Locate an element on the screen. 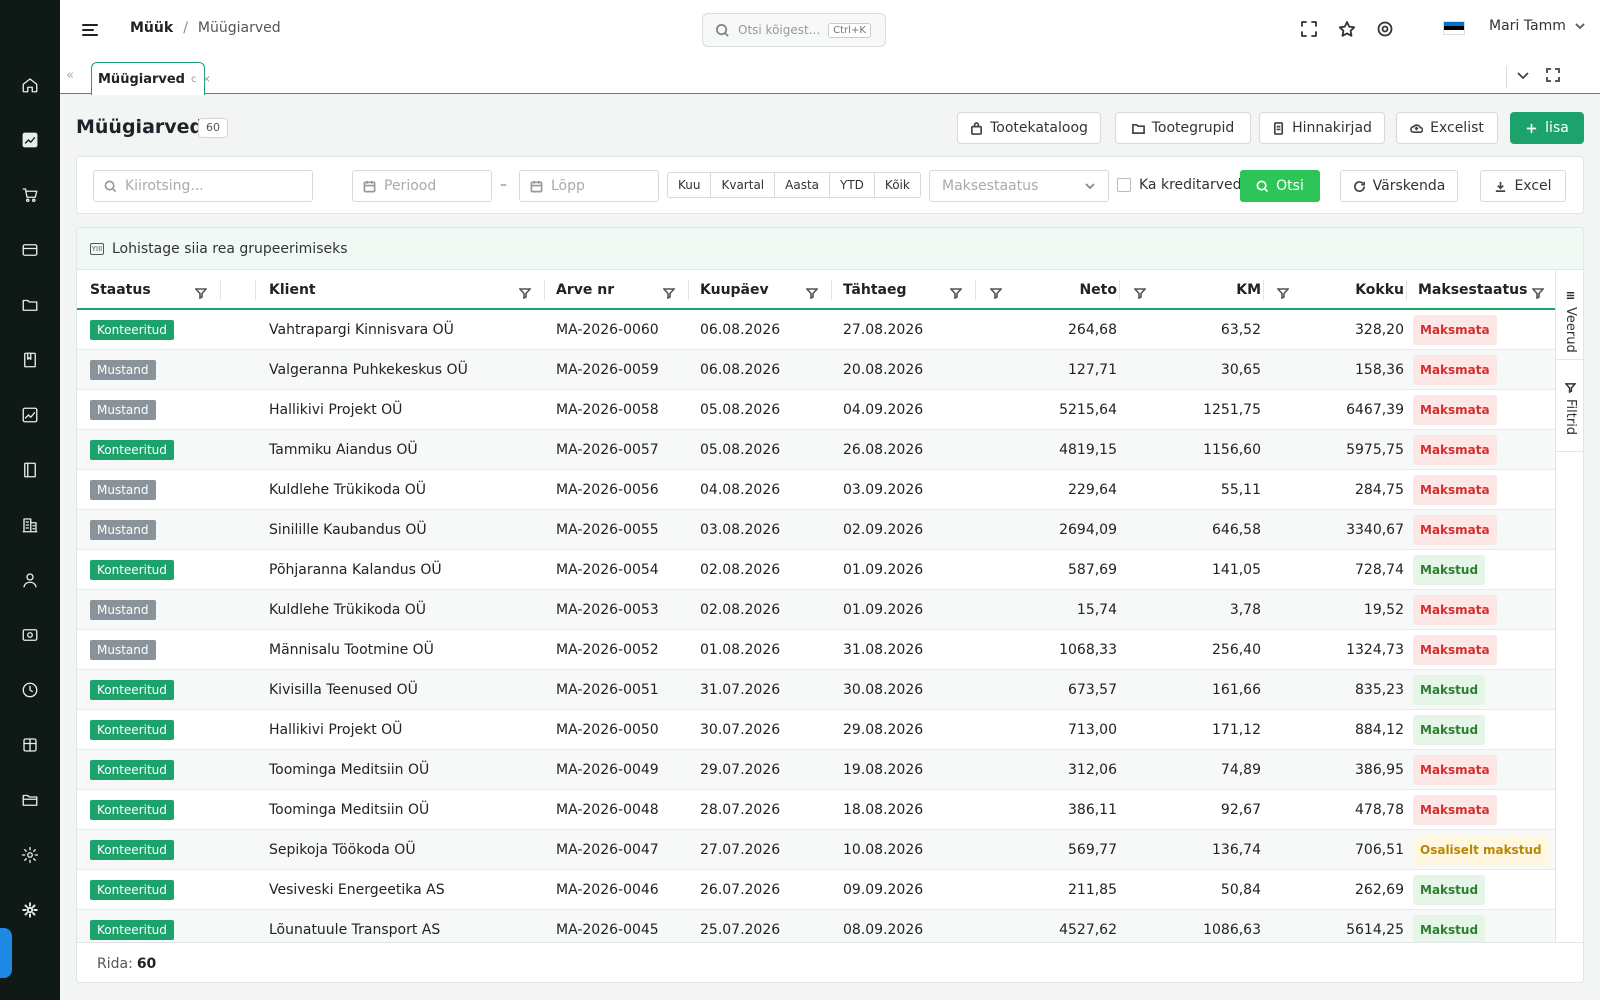 The height and width of the screenshot is (1000, 1600). pricelists-button: Hinnakirjad is located at coordinates (1322, 128).